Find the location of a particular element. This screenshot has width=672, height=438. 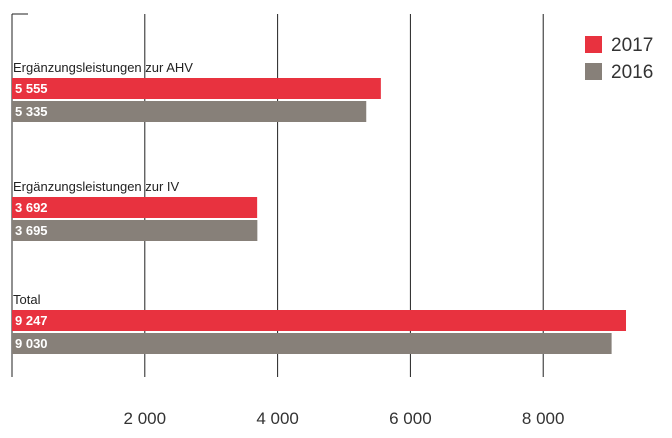

x-tick-label: 8 000 is located at coordinates (543, 418).